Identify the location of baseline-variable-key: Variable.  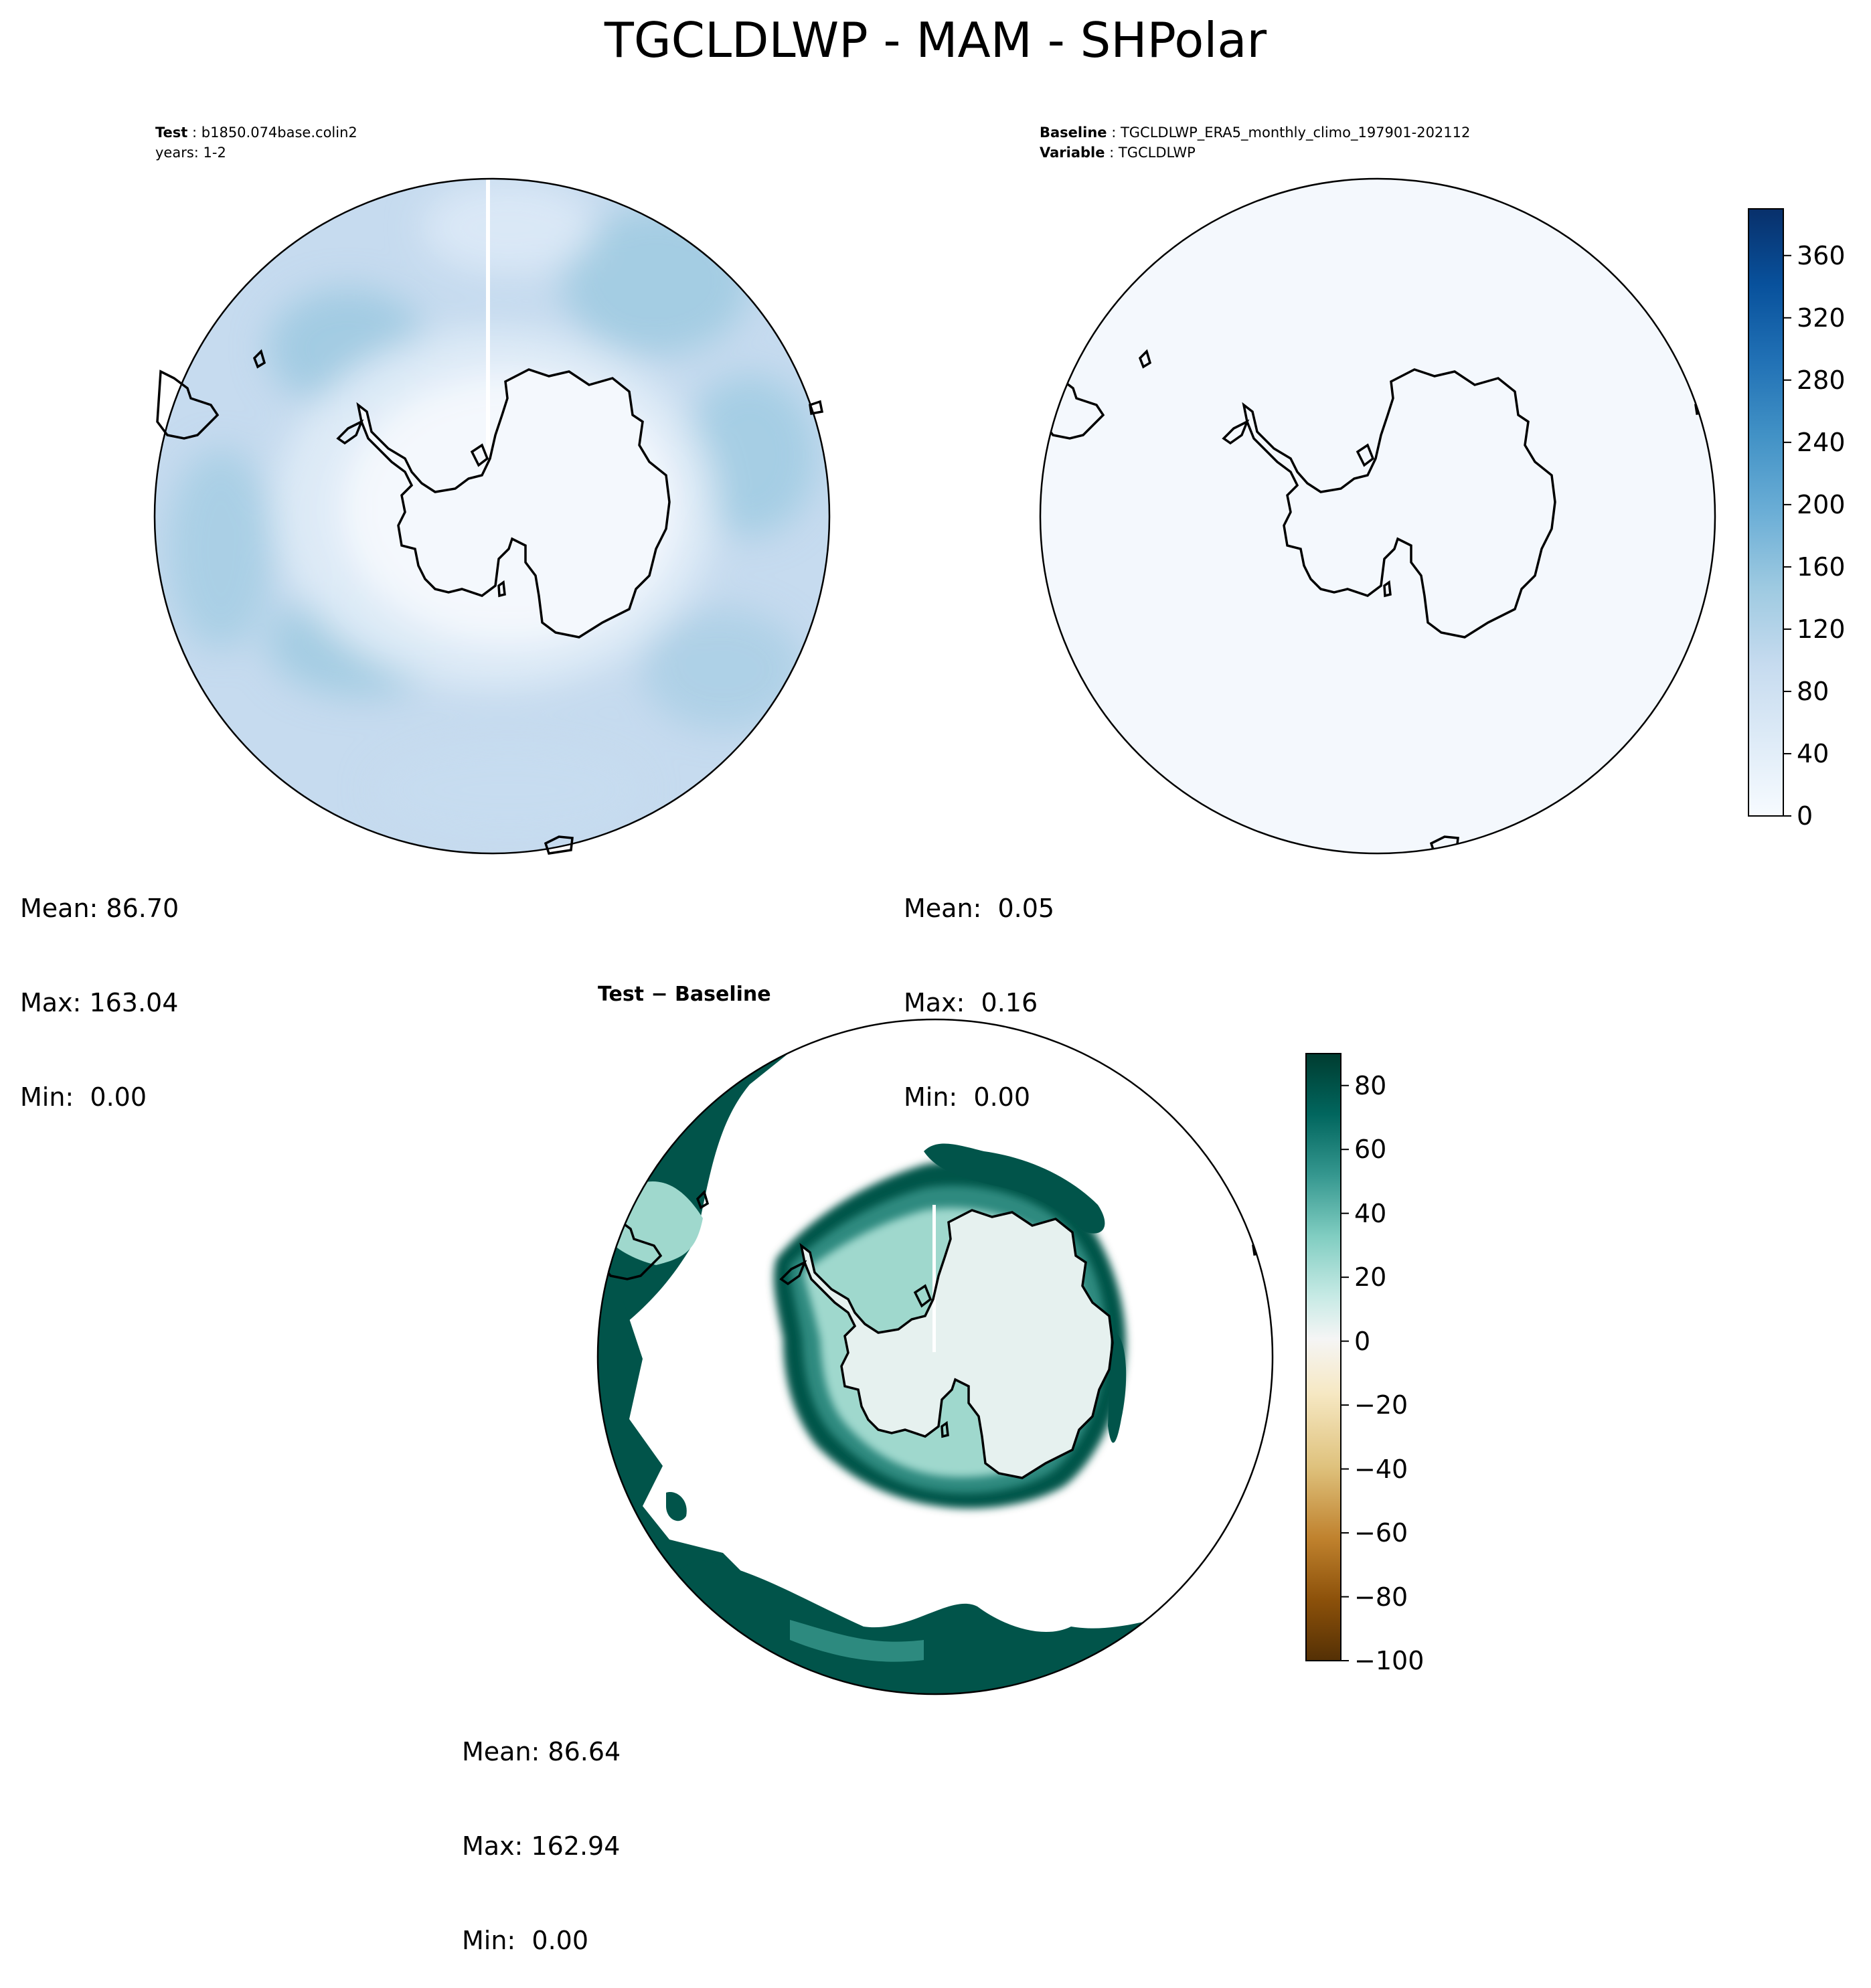
(1072, 153).